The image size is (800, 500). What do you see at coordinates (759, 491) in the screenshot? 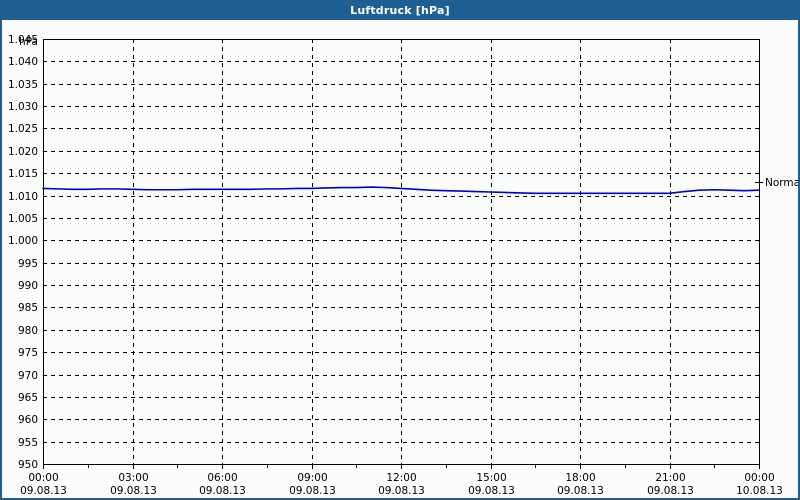
I see `x-axis-date-label: 10.08.13` at bounding box center [759, 491].